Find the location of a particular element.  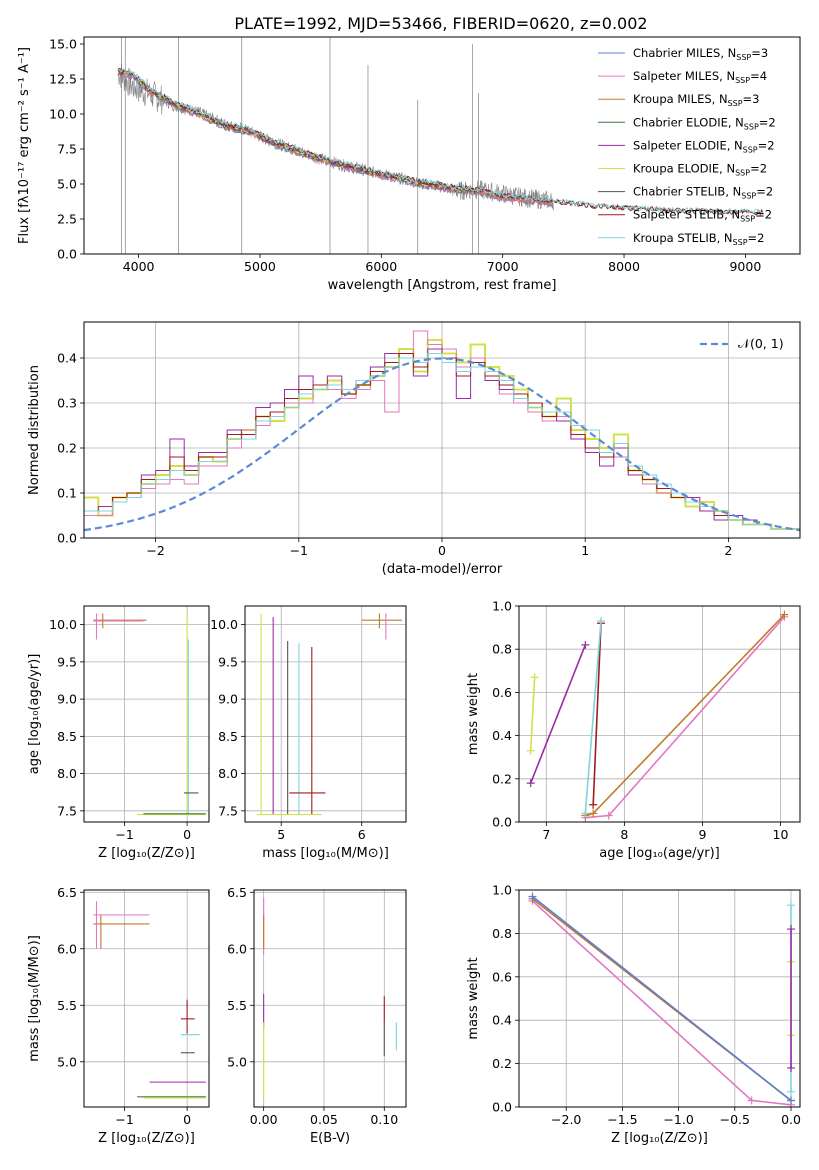

y-tick-label: 0.1 is located at coordinates (67, 493).